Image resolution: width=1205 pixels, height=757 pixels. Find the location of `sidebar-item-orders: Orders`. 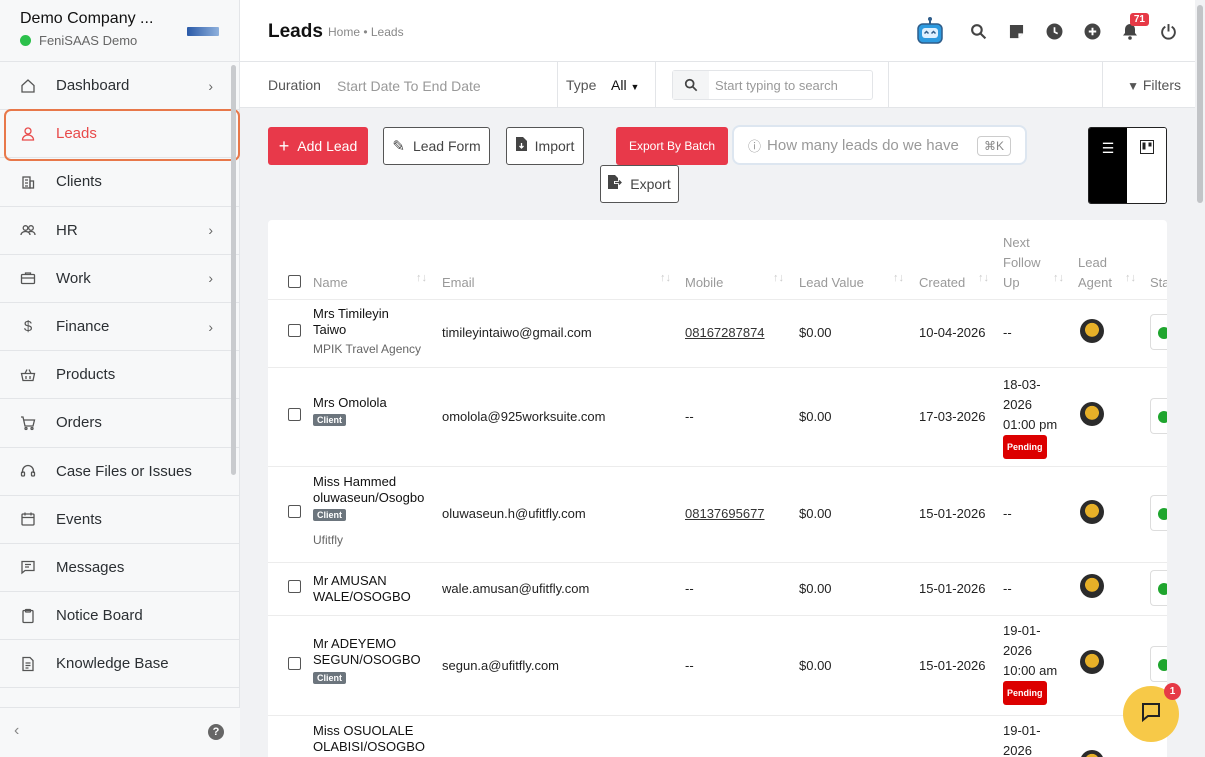

sidebar-item-orders: Orders is located at coordinates (119, 423).